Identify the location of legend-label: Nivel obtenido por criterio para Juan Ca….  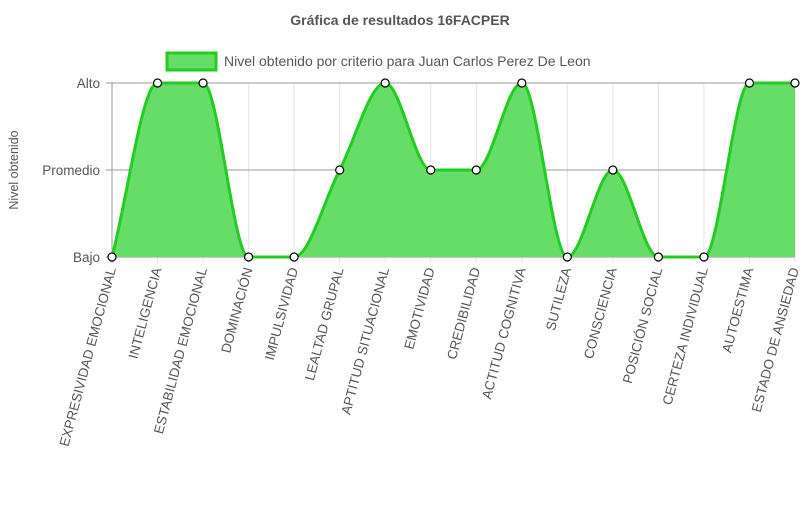
(407, 61).